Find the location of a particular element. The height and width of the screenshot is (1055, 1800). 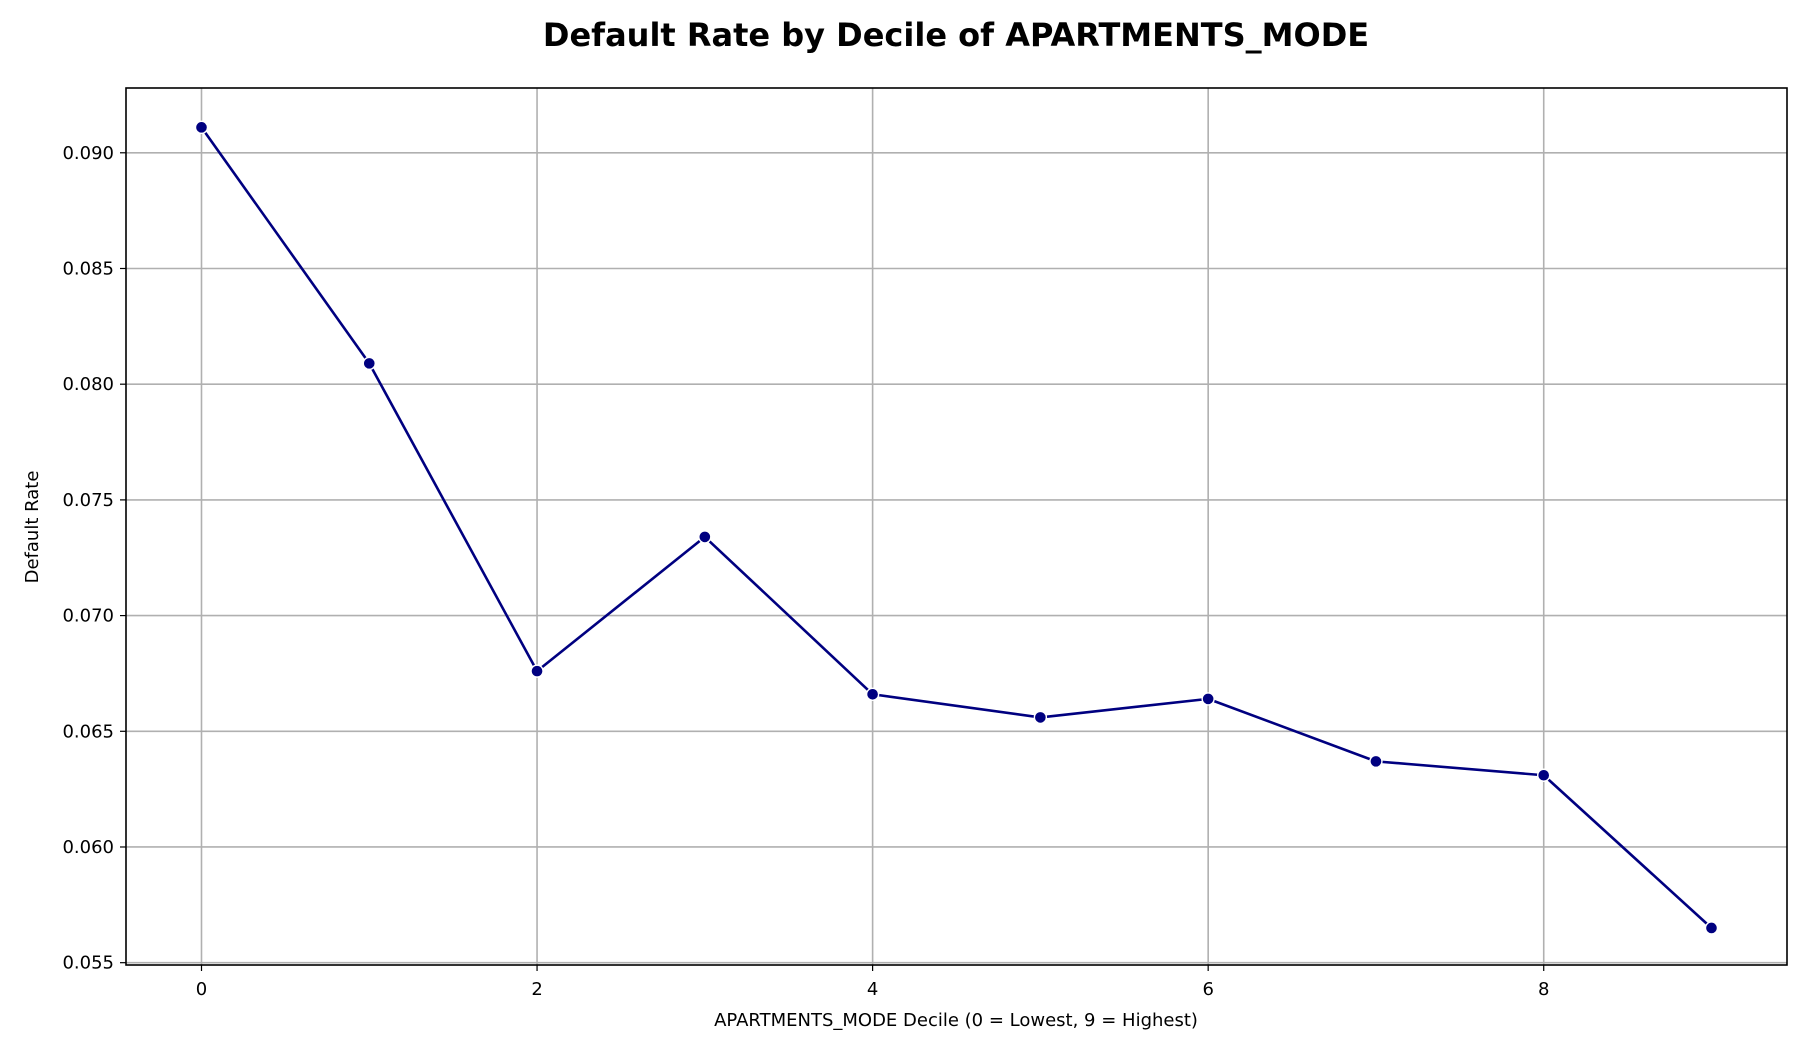

y-tick-label: 0.070 is located at coordinates (88, 616).